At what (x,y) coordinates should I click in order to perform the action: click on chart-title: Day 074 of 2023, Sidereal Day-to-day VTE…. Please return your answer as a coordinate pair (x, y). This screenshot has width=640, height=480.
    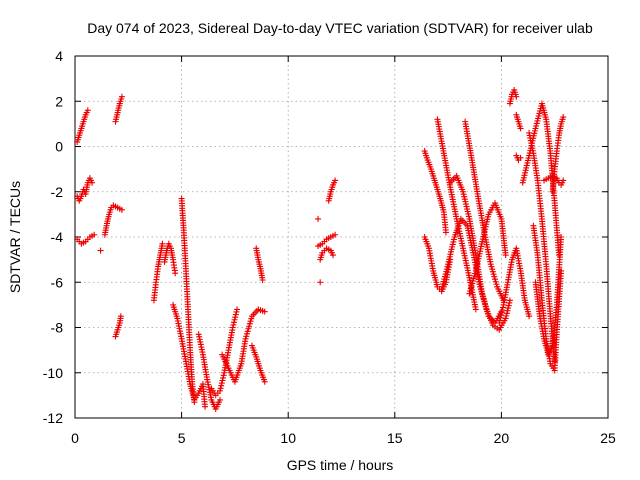
    Looking at the image, I should click on (340, 28).